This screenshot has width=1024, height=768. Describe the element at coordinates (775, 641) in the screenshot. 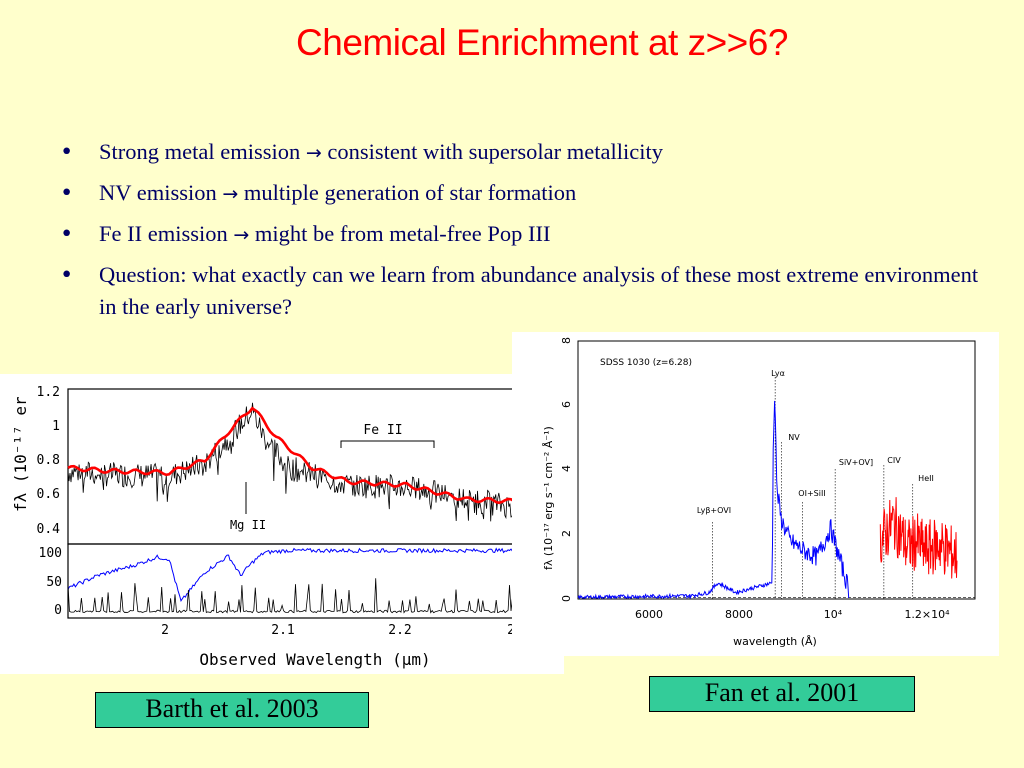

I see `x-axis-label: wavelength (Å)` at that location.